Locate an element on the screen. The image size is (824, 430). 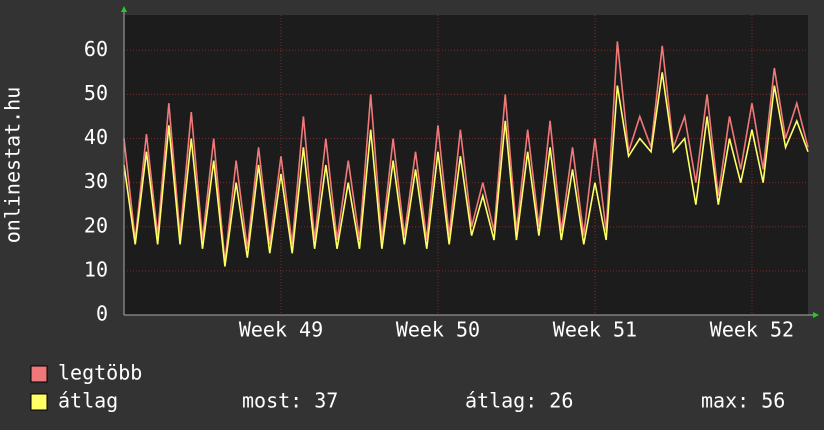
y-tick-label: 10 is located at coordinates (96, 269).